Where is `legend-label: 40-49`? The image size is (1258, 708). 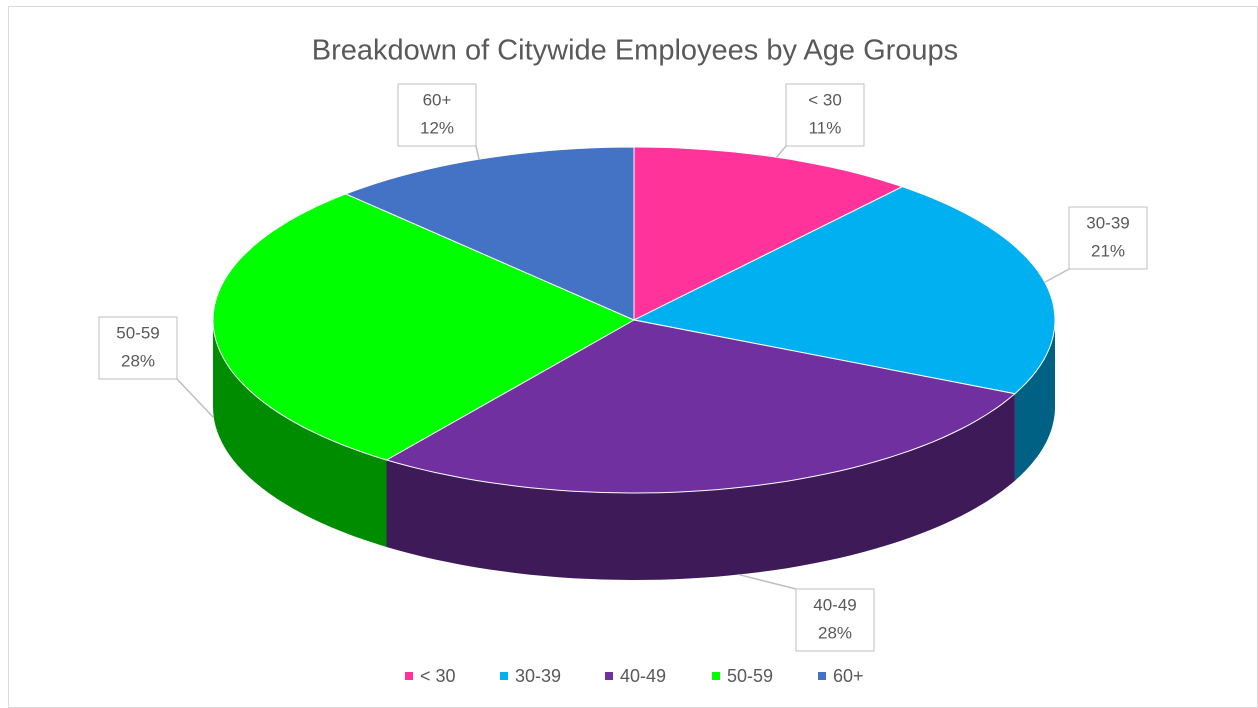 legend-label: 40-49 is located at coordinates (643, 676).